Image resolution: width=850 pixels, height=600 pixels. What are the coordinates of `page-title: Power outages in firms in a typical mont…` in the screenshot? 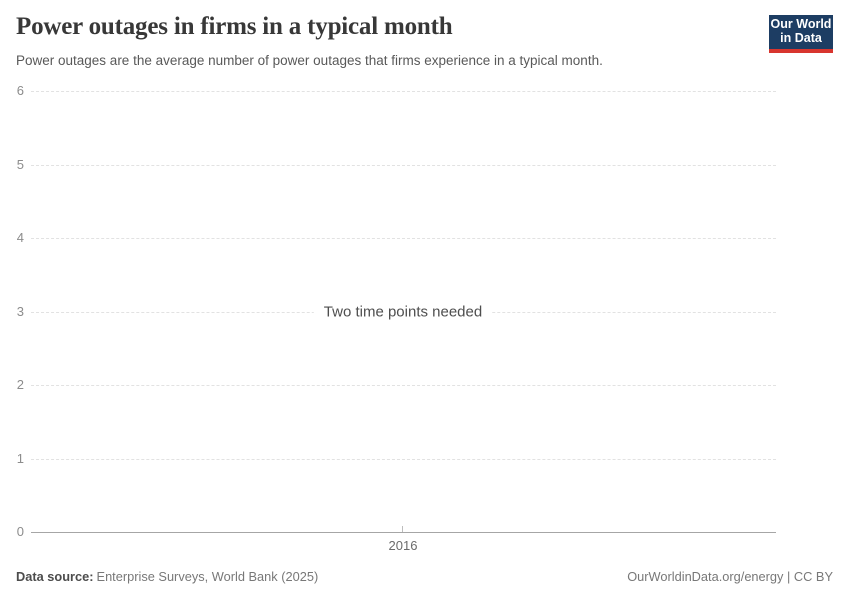 It's located at (234, 26).